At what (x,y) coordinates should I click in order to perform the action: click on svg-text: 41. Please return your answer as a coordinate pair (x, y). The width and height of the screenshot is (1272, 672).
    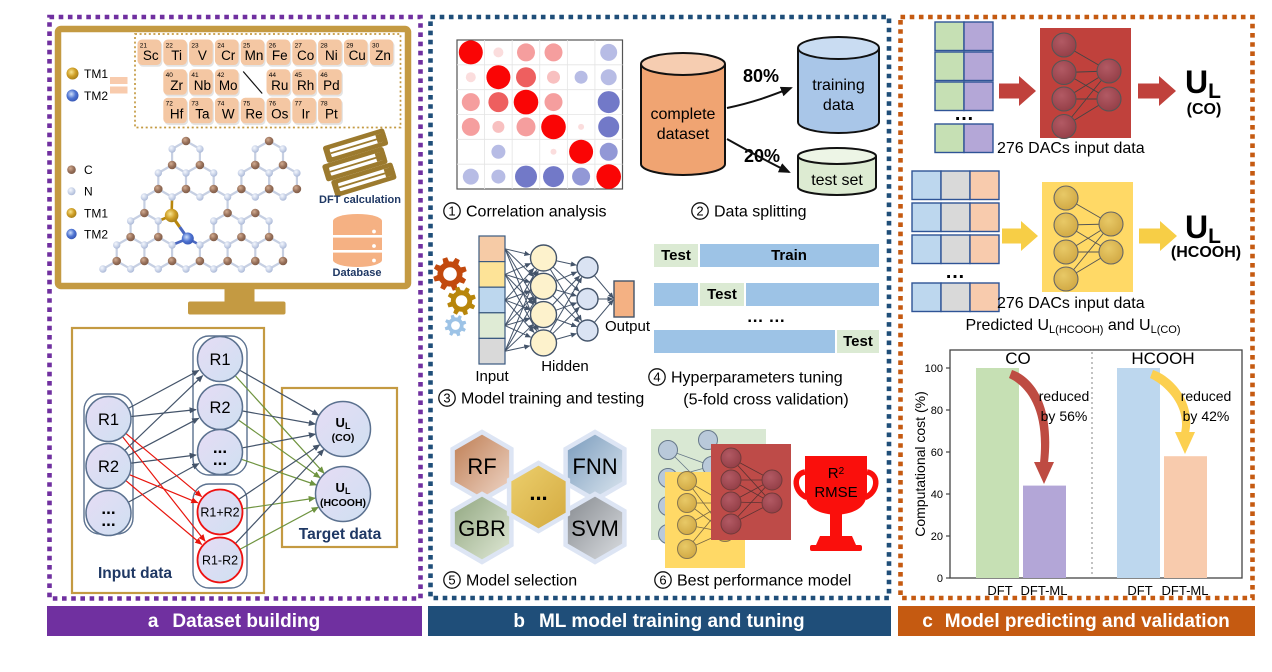
    Looking at the image, I should click on (195, 75).